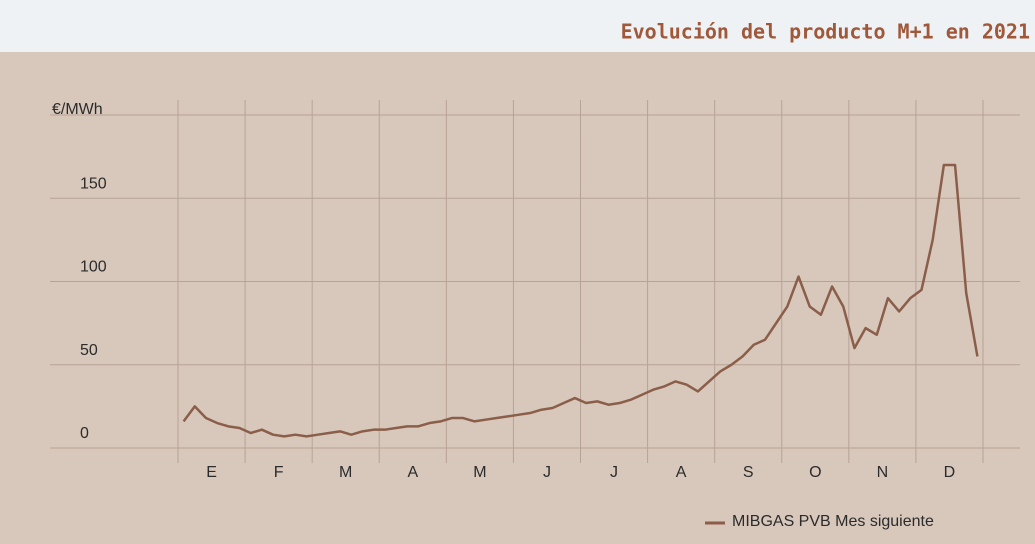 This screenshot has height=544, width=1035. Describe the element at coordinates (89, 350) in the screenshot. I see `y-tick-label: 50` at that location.